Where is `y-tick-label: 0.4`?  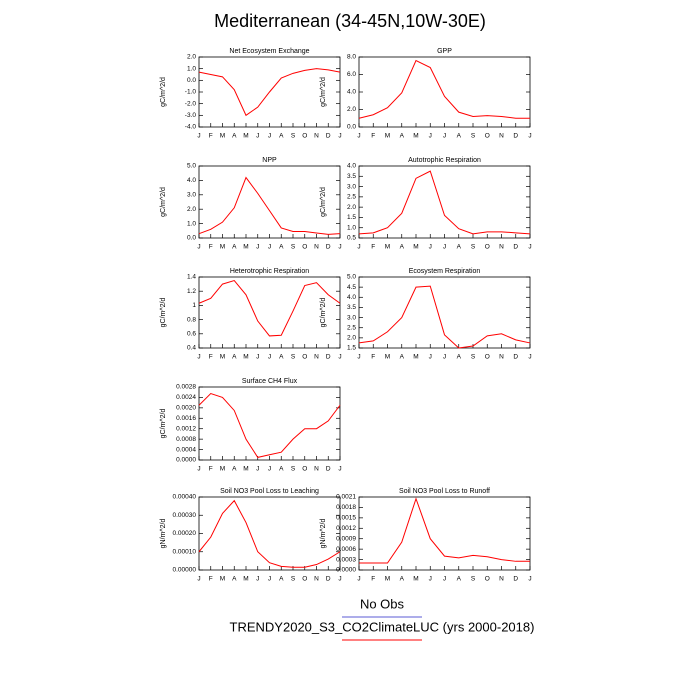
y-tick-label: 0.4 is located at coordinates (191, 348).